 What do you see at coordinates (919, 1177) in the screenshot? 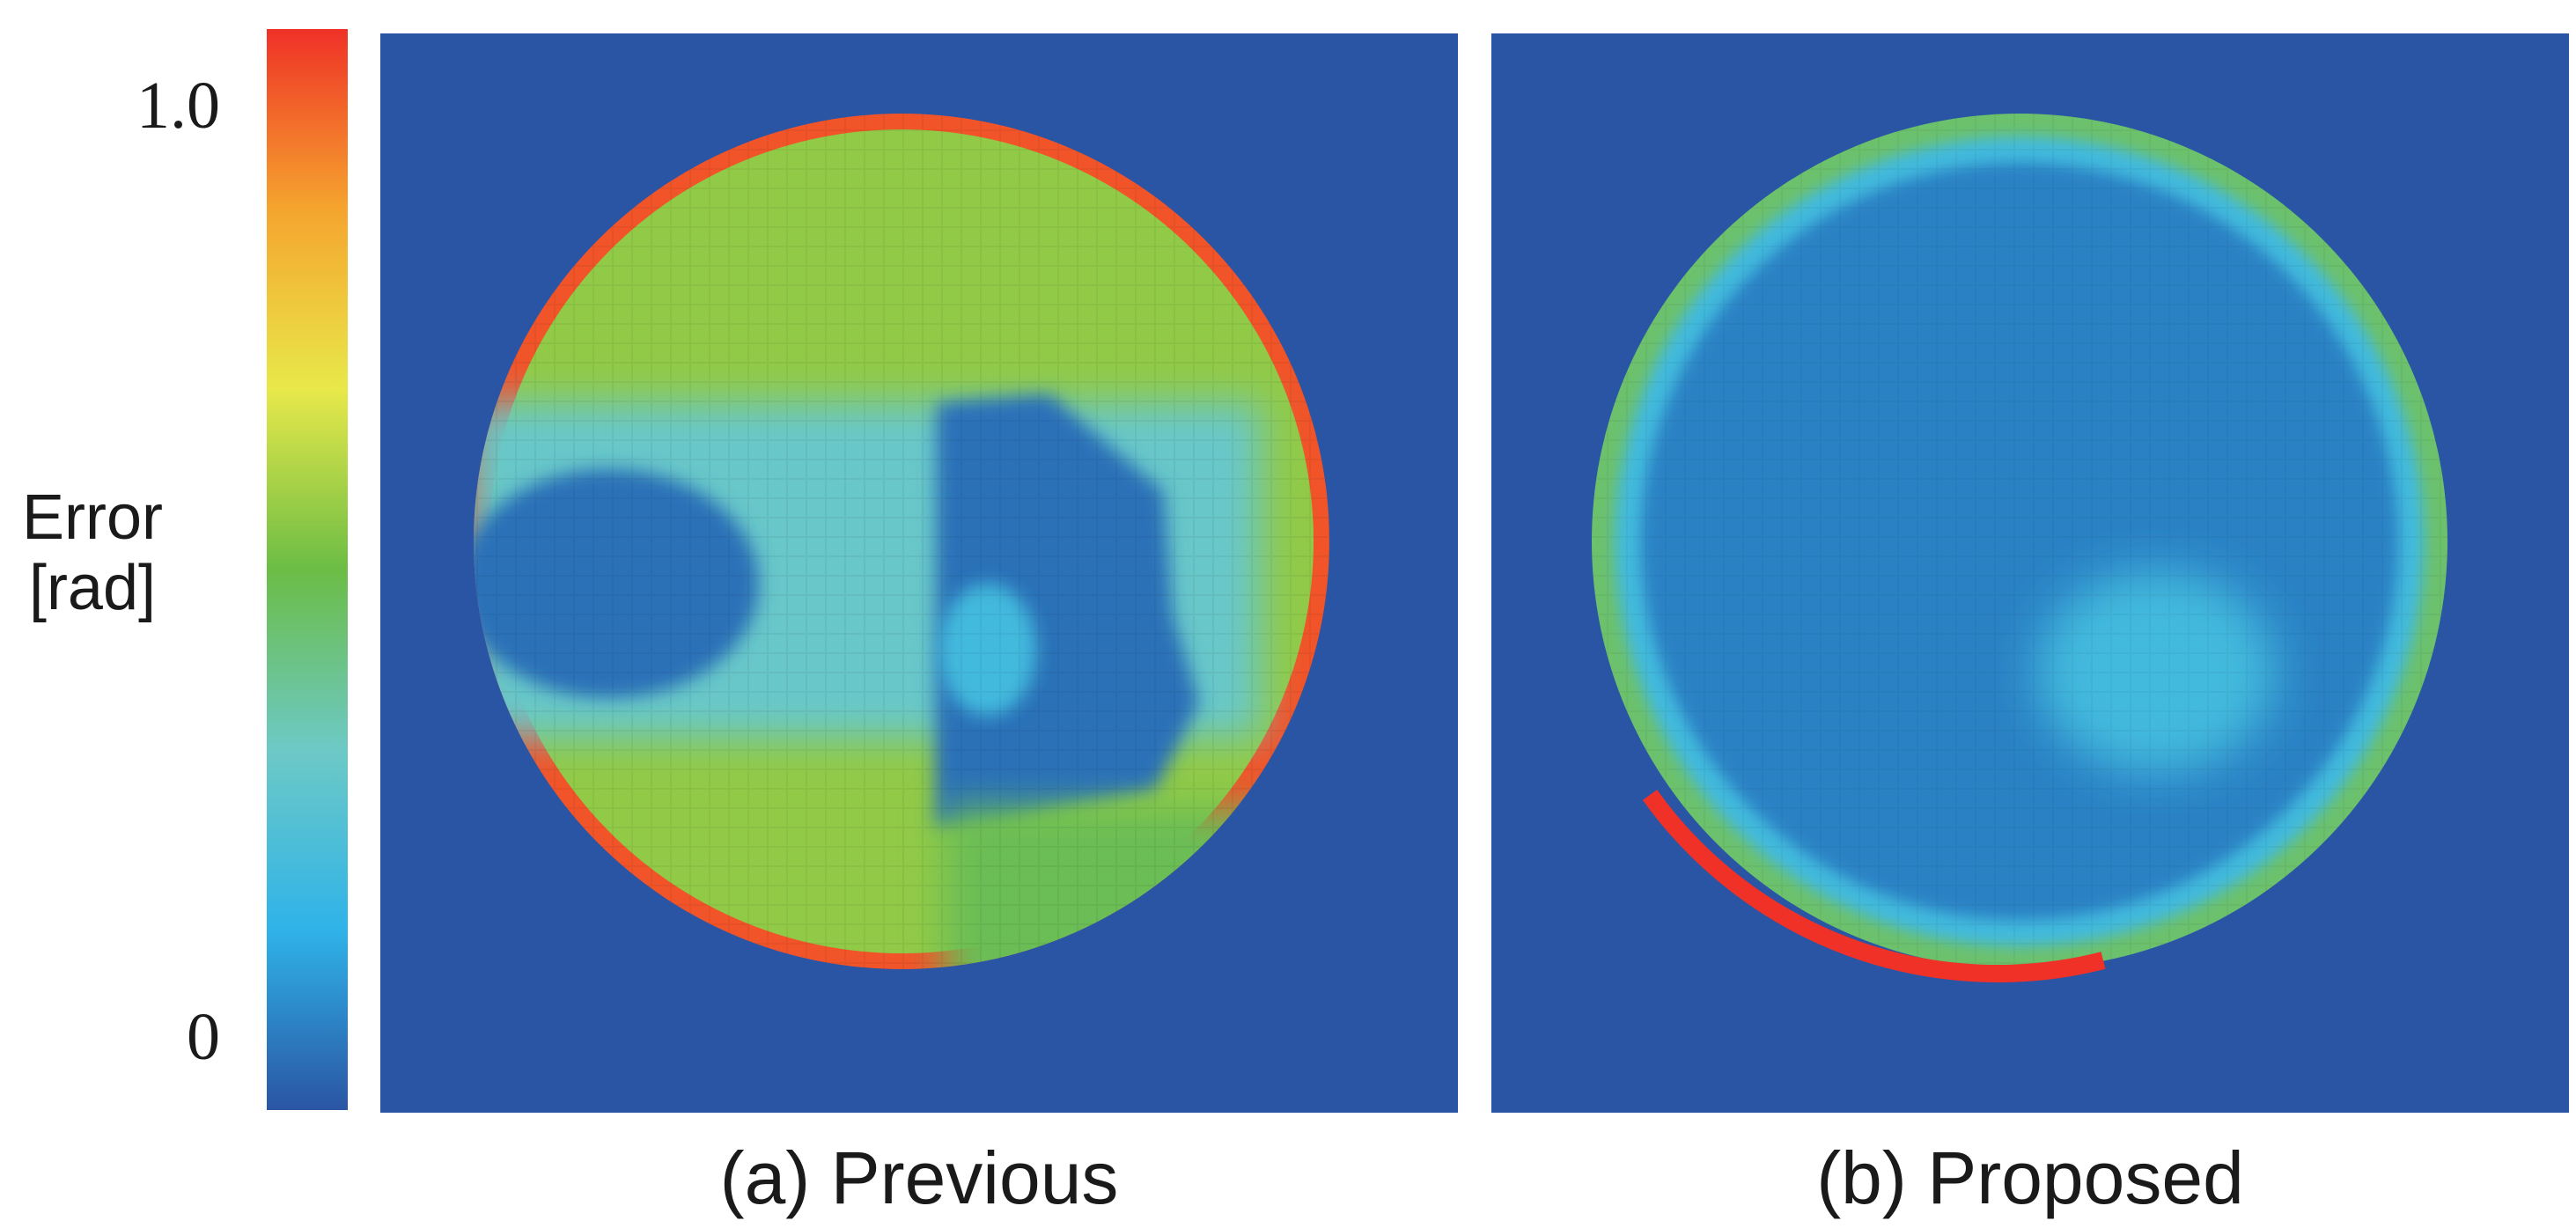
I see `caption-previous: (a) Previous` at bounding box center [919, 1177].